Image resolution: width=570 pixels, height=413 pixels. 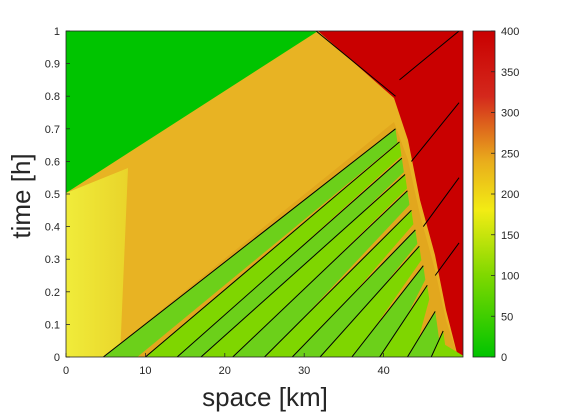 I want to click on colorbar-tick-label: 400, so click(x=510, y=32).